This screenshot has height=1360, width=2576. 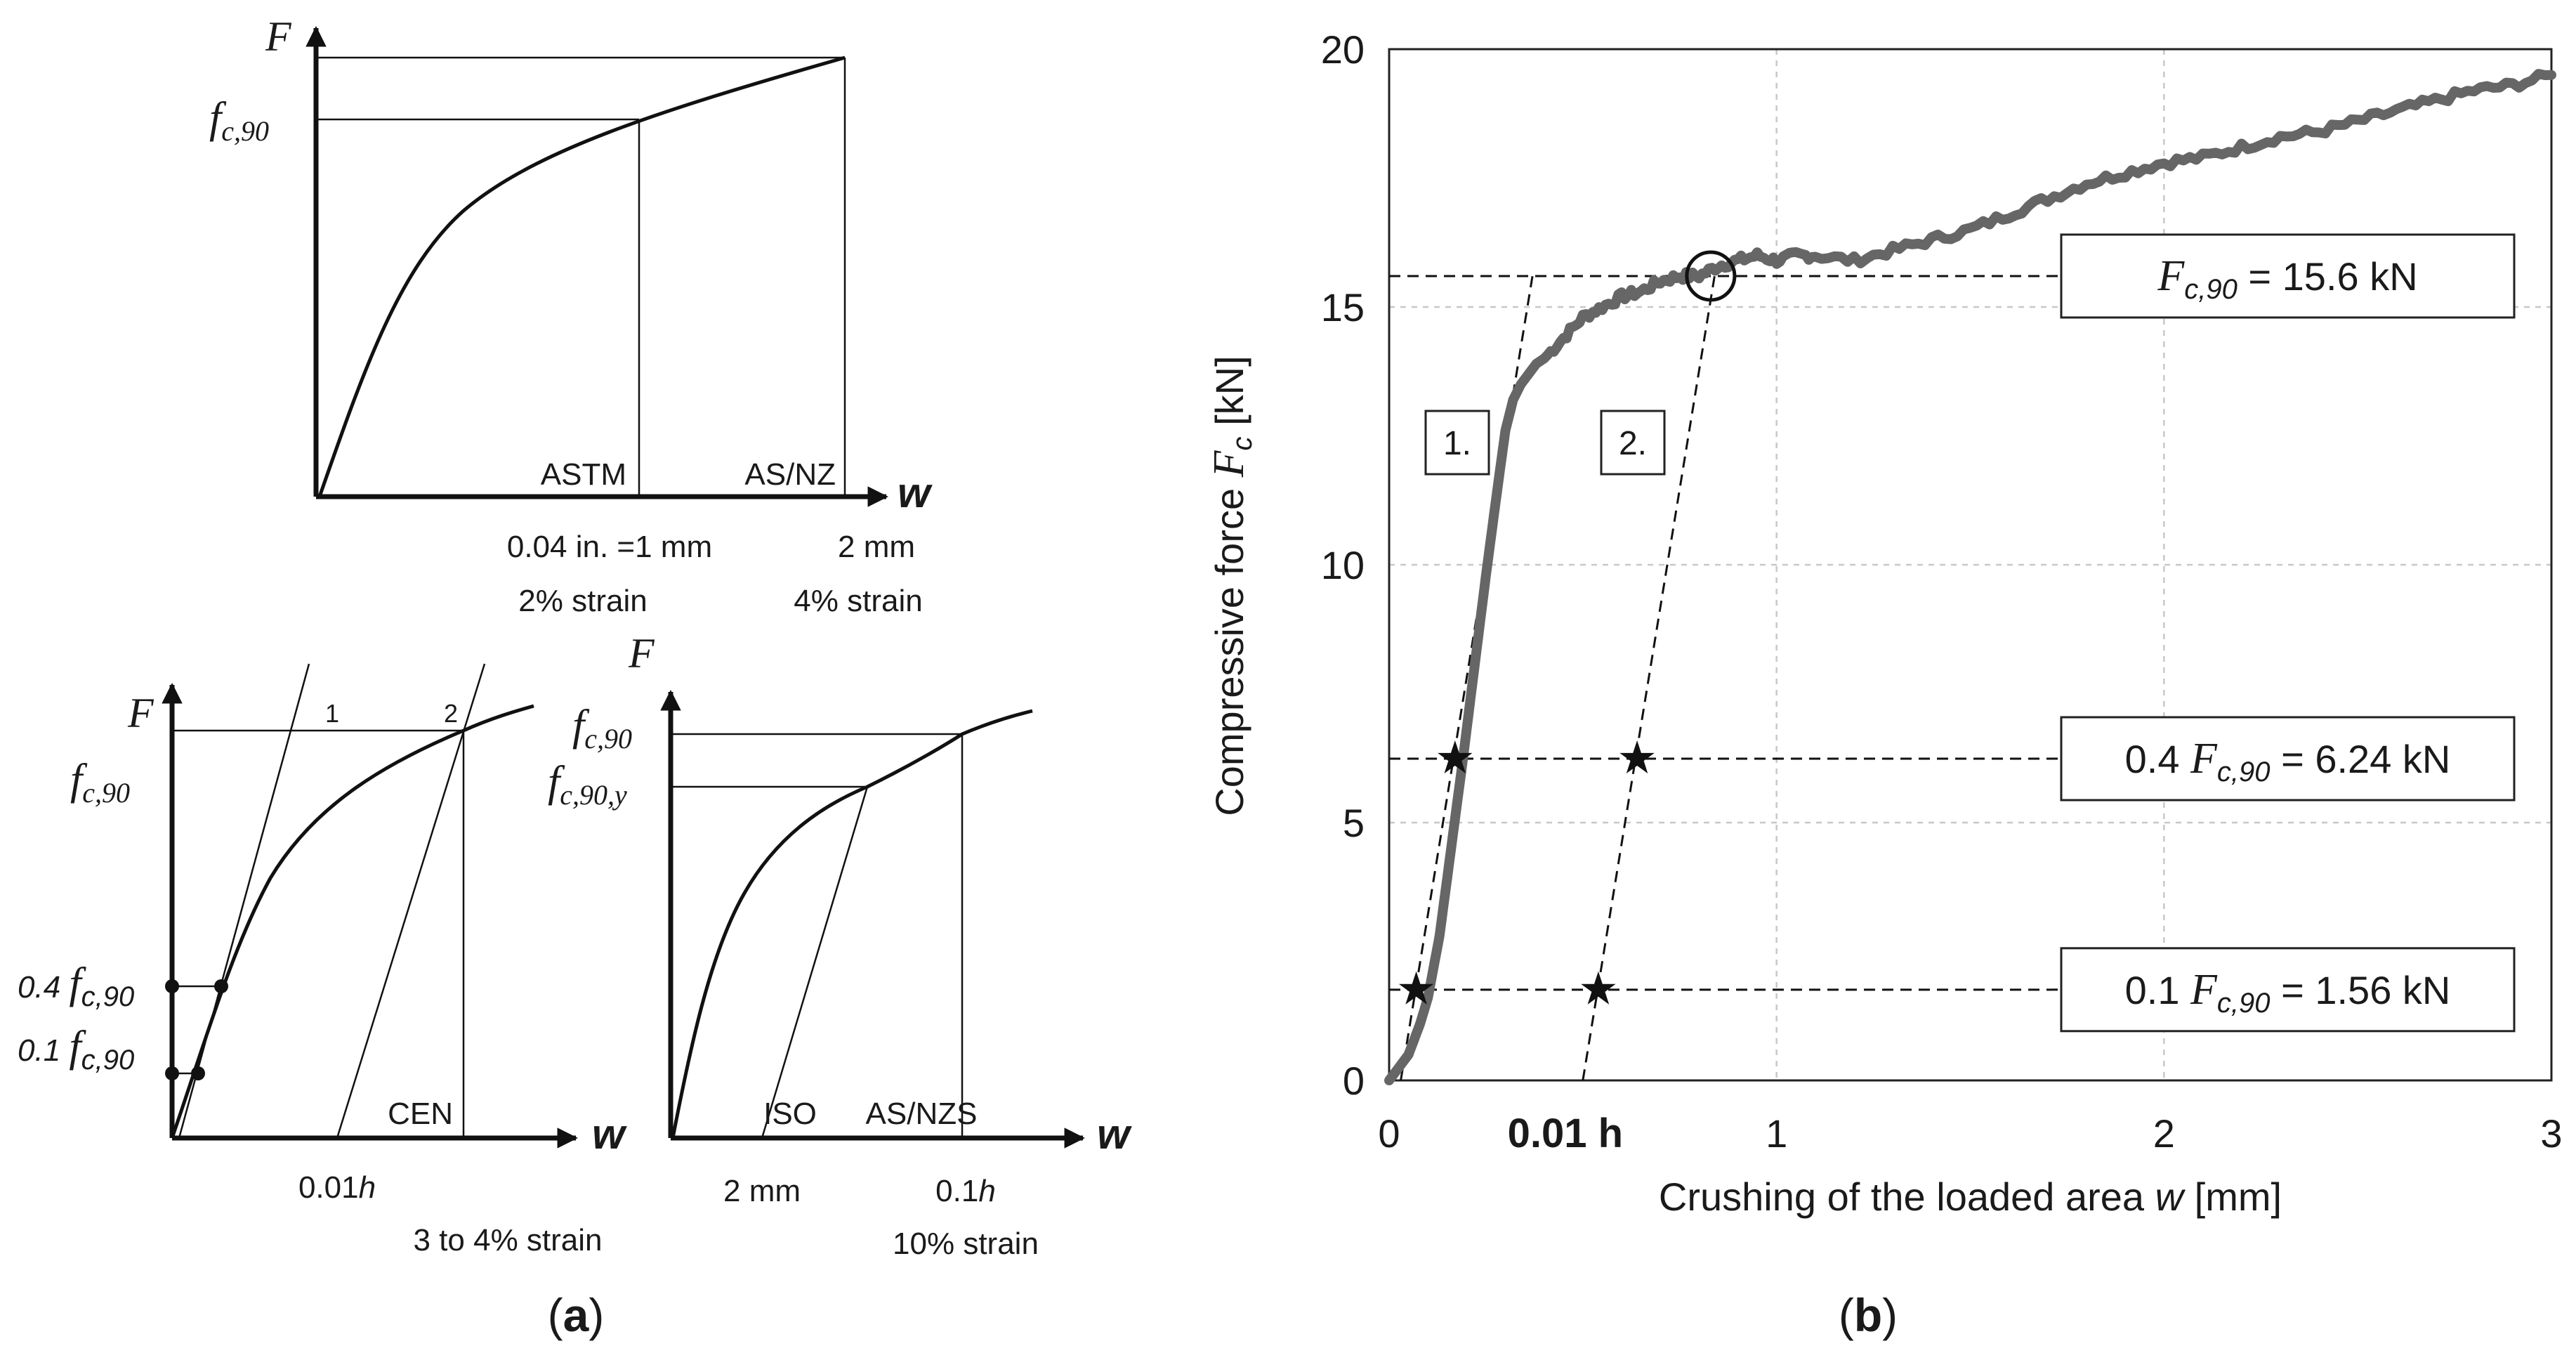 What do you see at coordinates (1776, 1133) in the screenshot?
I see `x-tick-label-1: 1` at bounding box center [1776, 1133].